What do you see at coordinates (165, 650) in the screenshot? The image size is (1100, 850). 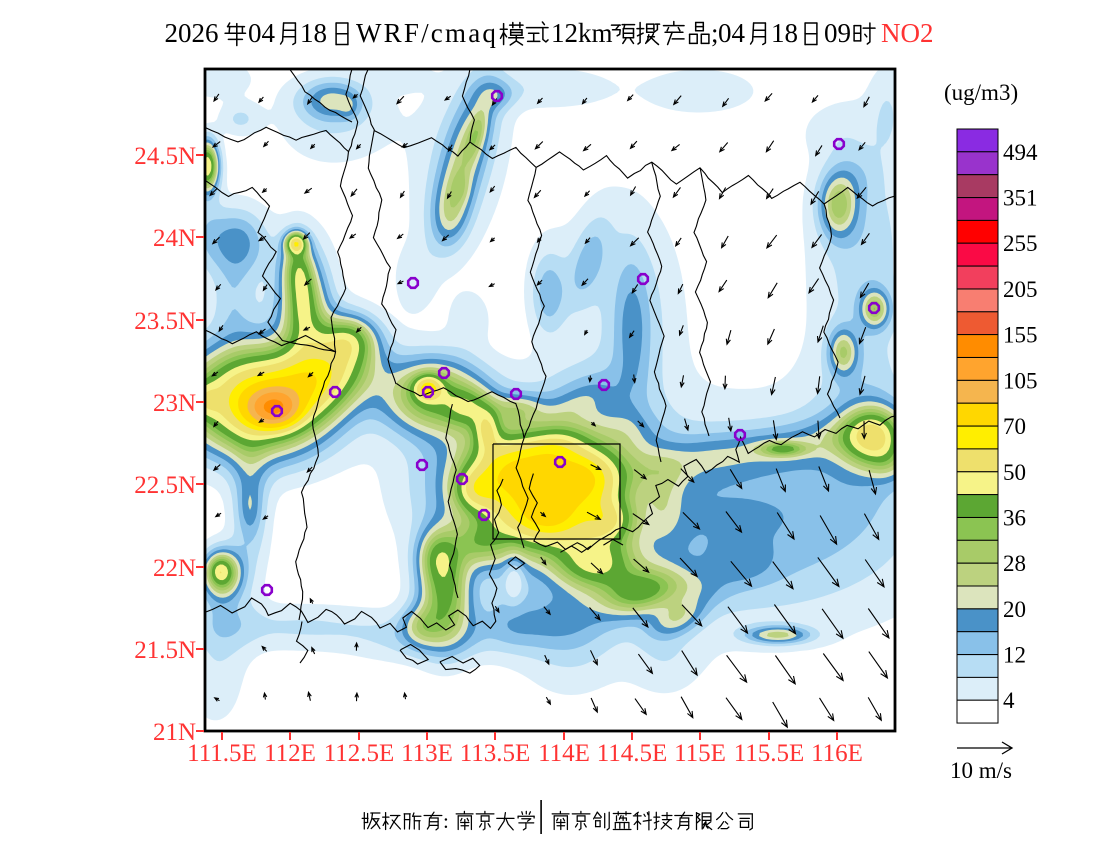 I see `svg-text: 21.5N` at bounding box center [165, 650].